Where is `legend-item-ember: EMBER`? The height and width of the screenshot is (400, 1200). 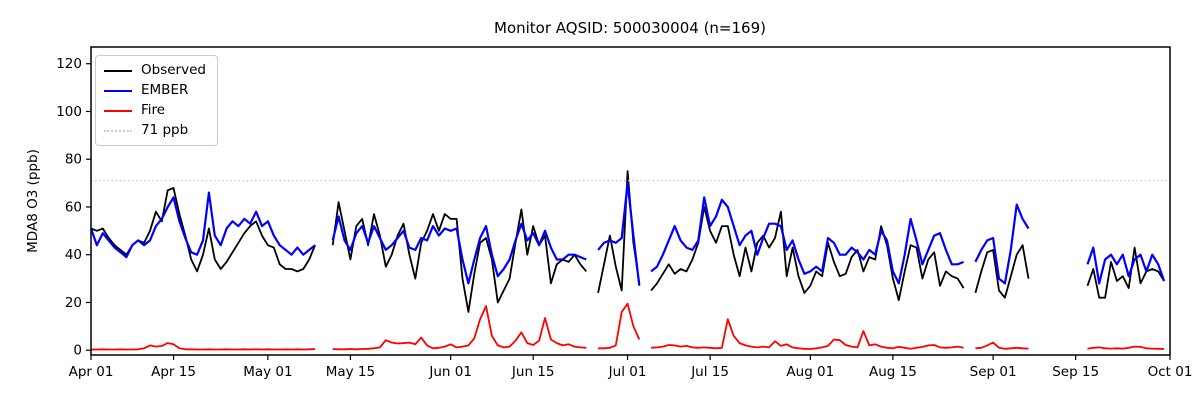
legend-item-ember: EMBER is located at coordinates (155, 90).